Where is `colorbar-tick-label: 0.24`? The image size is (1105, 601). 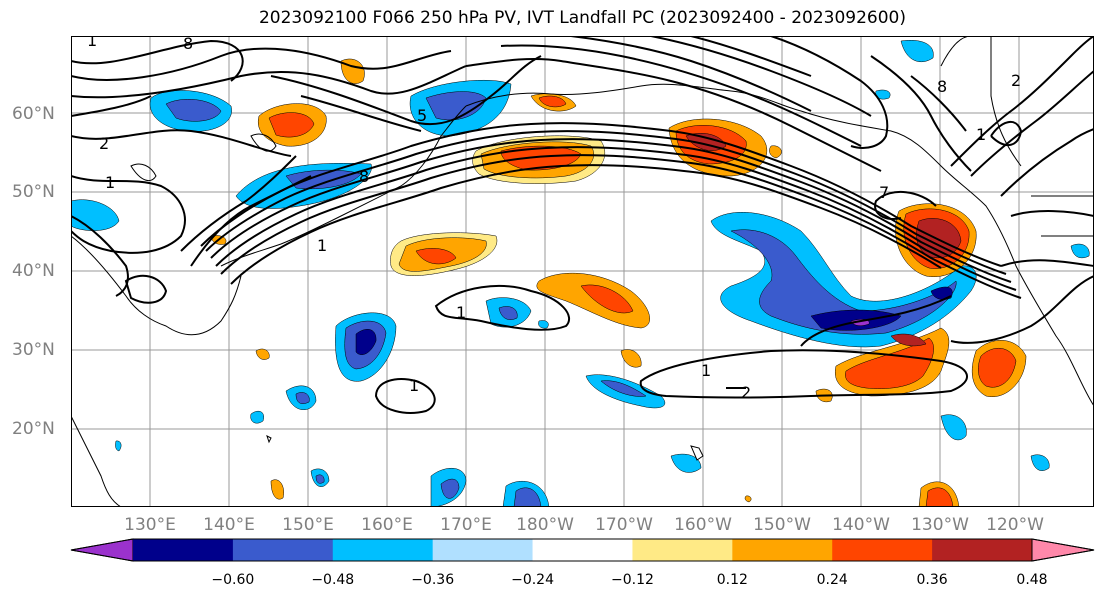
colorbar-tick-label: 0.24 is located at coordinates (832, 580).